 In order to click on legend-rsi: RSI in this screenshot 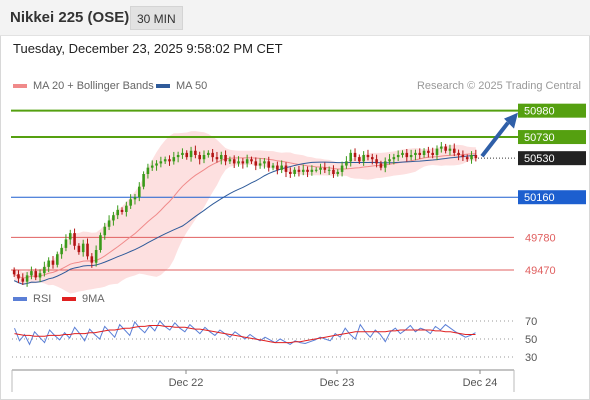, I will do `click(32, 299)`.